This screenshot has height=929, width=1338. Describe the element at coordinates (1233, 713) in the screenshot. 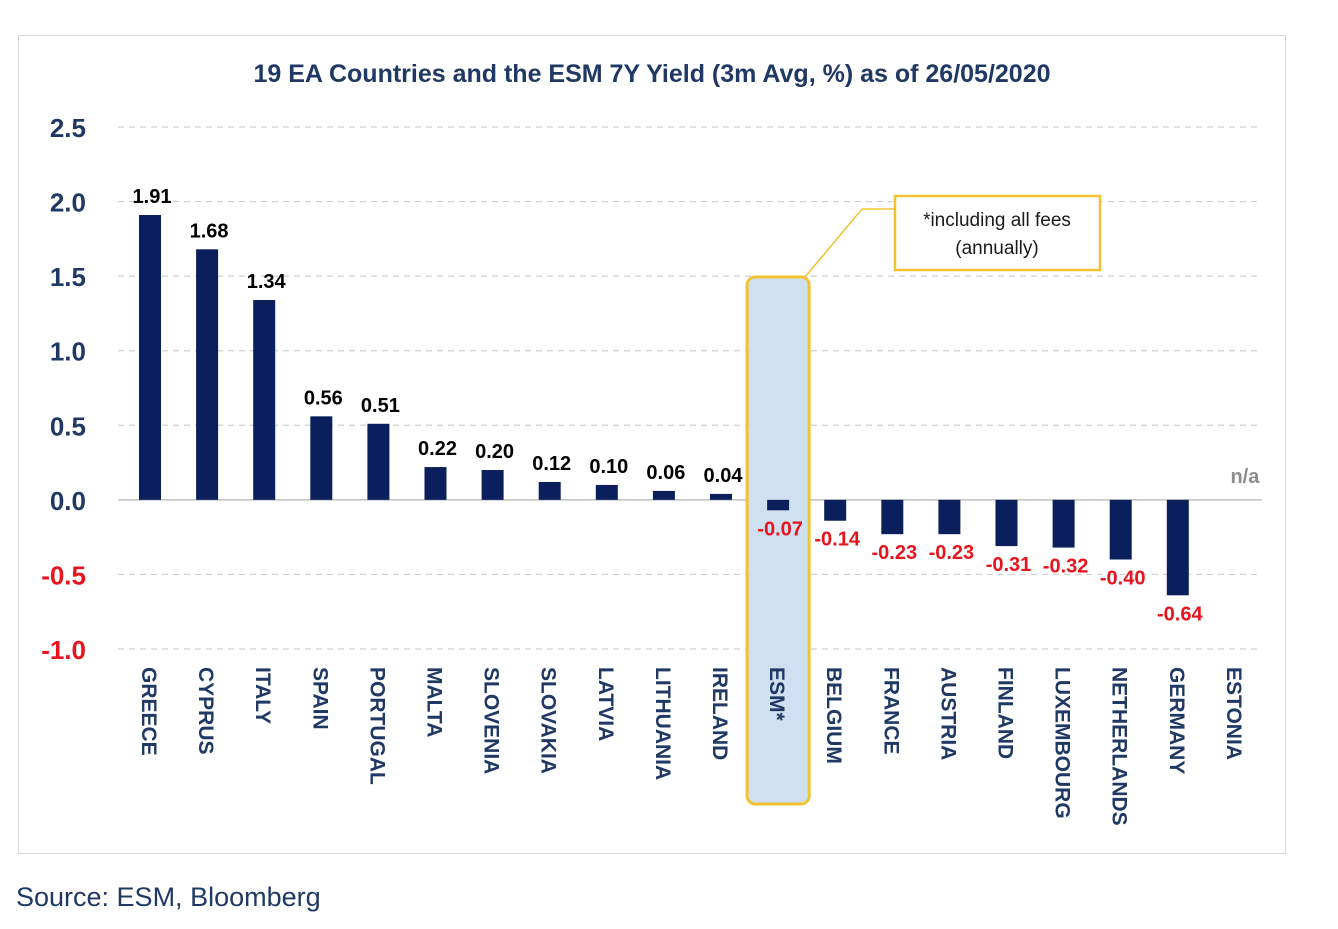

I see `category-label: ESTONIA` at that location.